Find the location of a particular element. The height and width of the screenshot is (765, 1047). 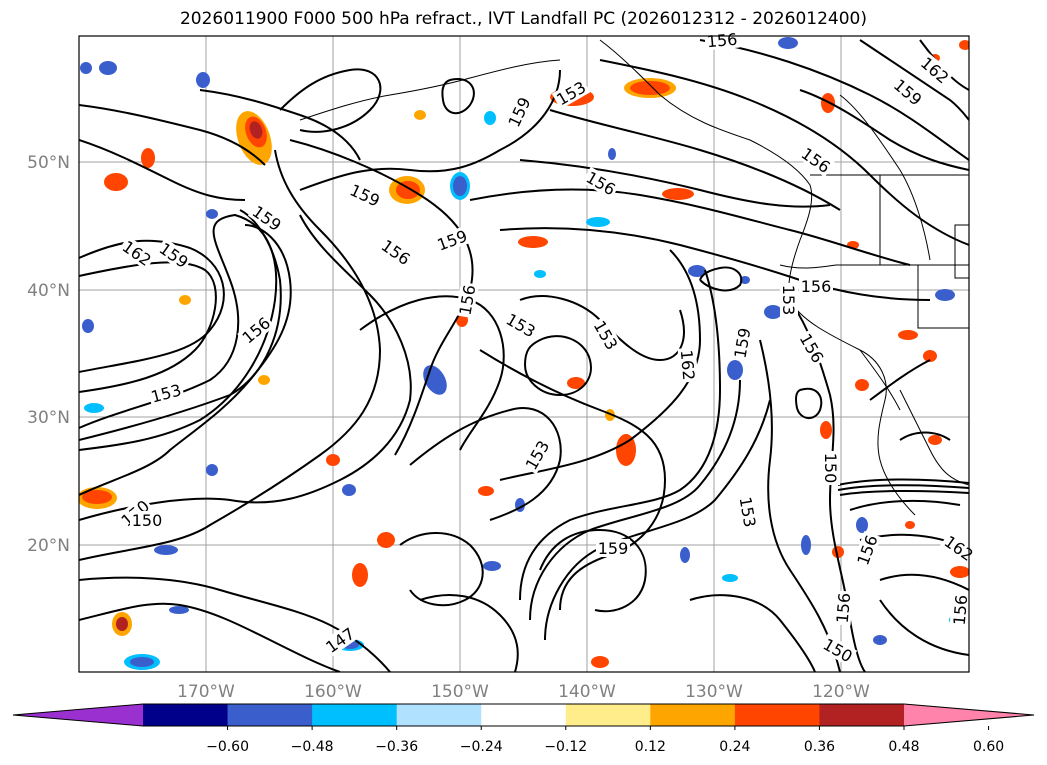

contour-label-text: 162 is located at coordinates (688, 365).